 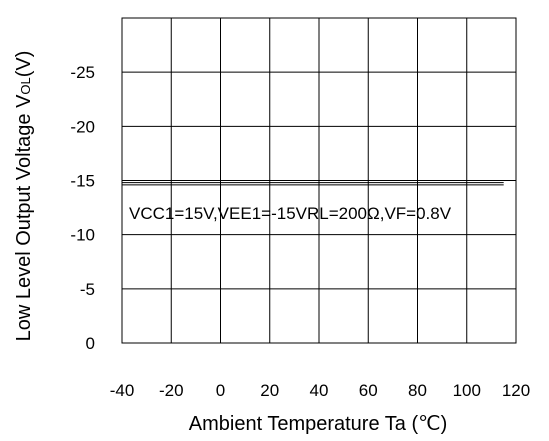 What do you see at coordinates (90, 343) in the screenshot?
I see `y-tick-label: 0` at bounding box center [90, 343].